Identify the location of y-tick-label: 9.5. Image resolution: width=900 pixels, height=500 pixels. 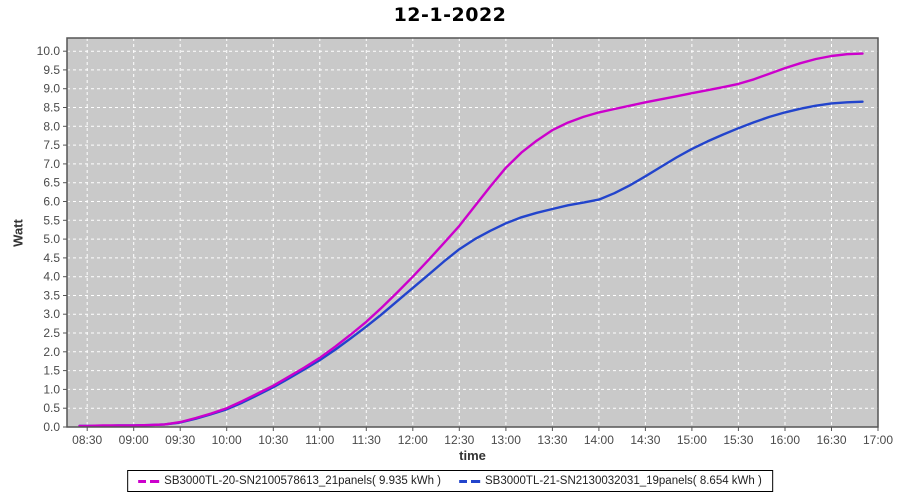
(51, 70).